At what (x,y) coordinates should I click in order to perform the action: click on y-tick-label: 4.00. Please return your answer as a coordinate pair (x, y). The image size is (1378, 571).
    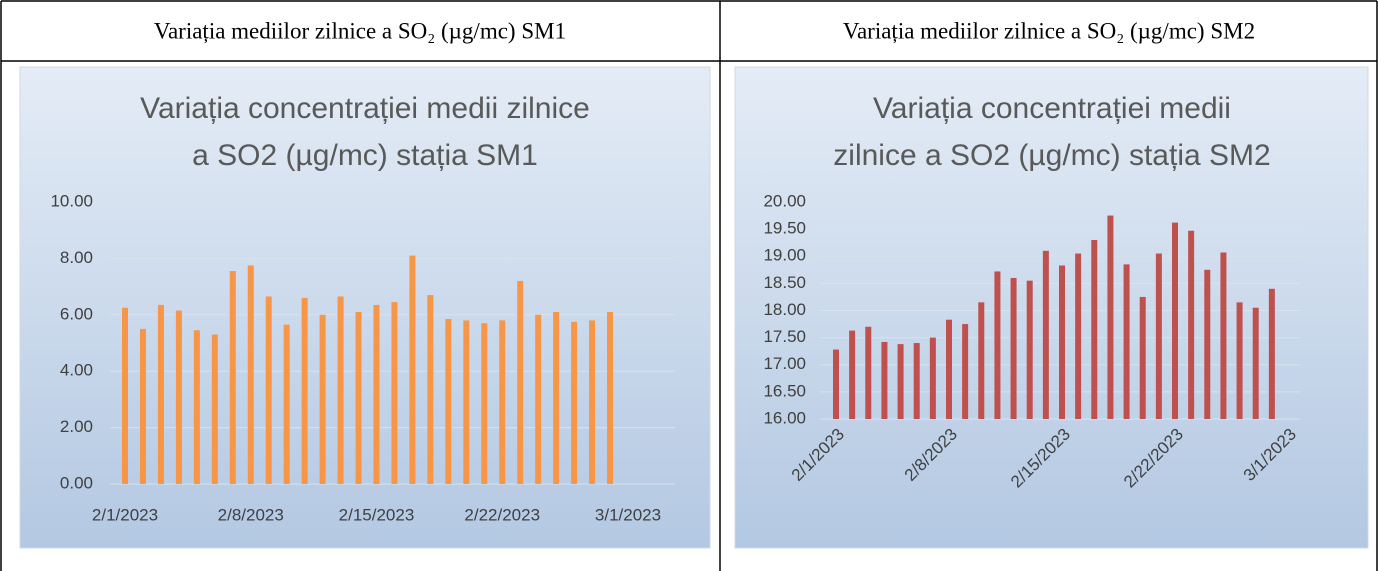
    Looking at the image, I should click on (76, 370).